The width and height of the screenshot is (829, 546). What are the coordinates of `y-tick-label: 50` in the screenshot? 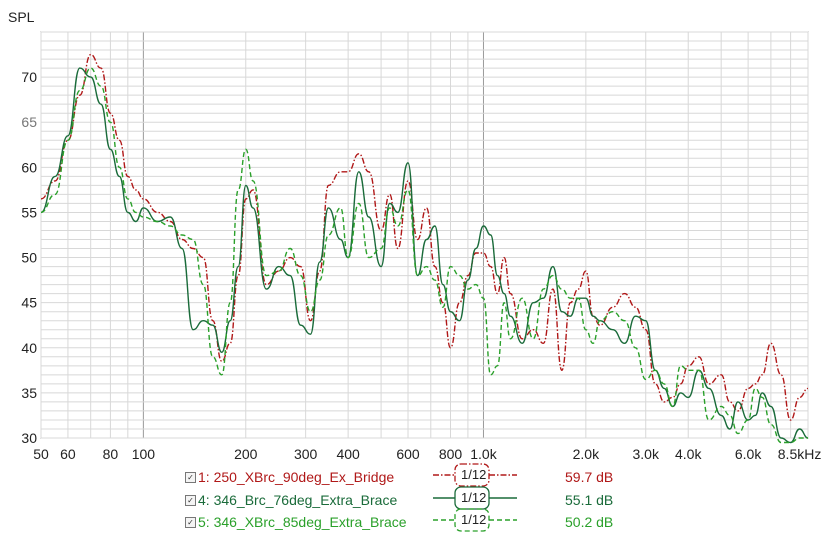 It's located at (29, 258).